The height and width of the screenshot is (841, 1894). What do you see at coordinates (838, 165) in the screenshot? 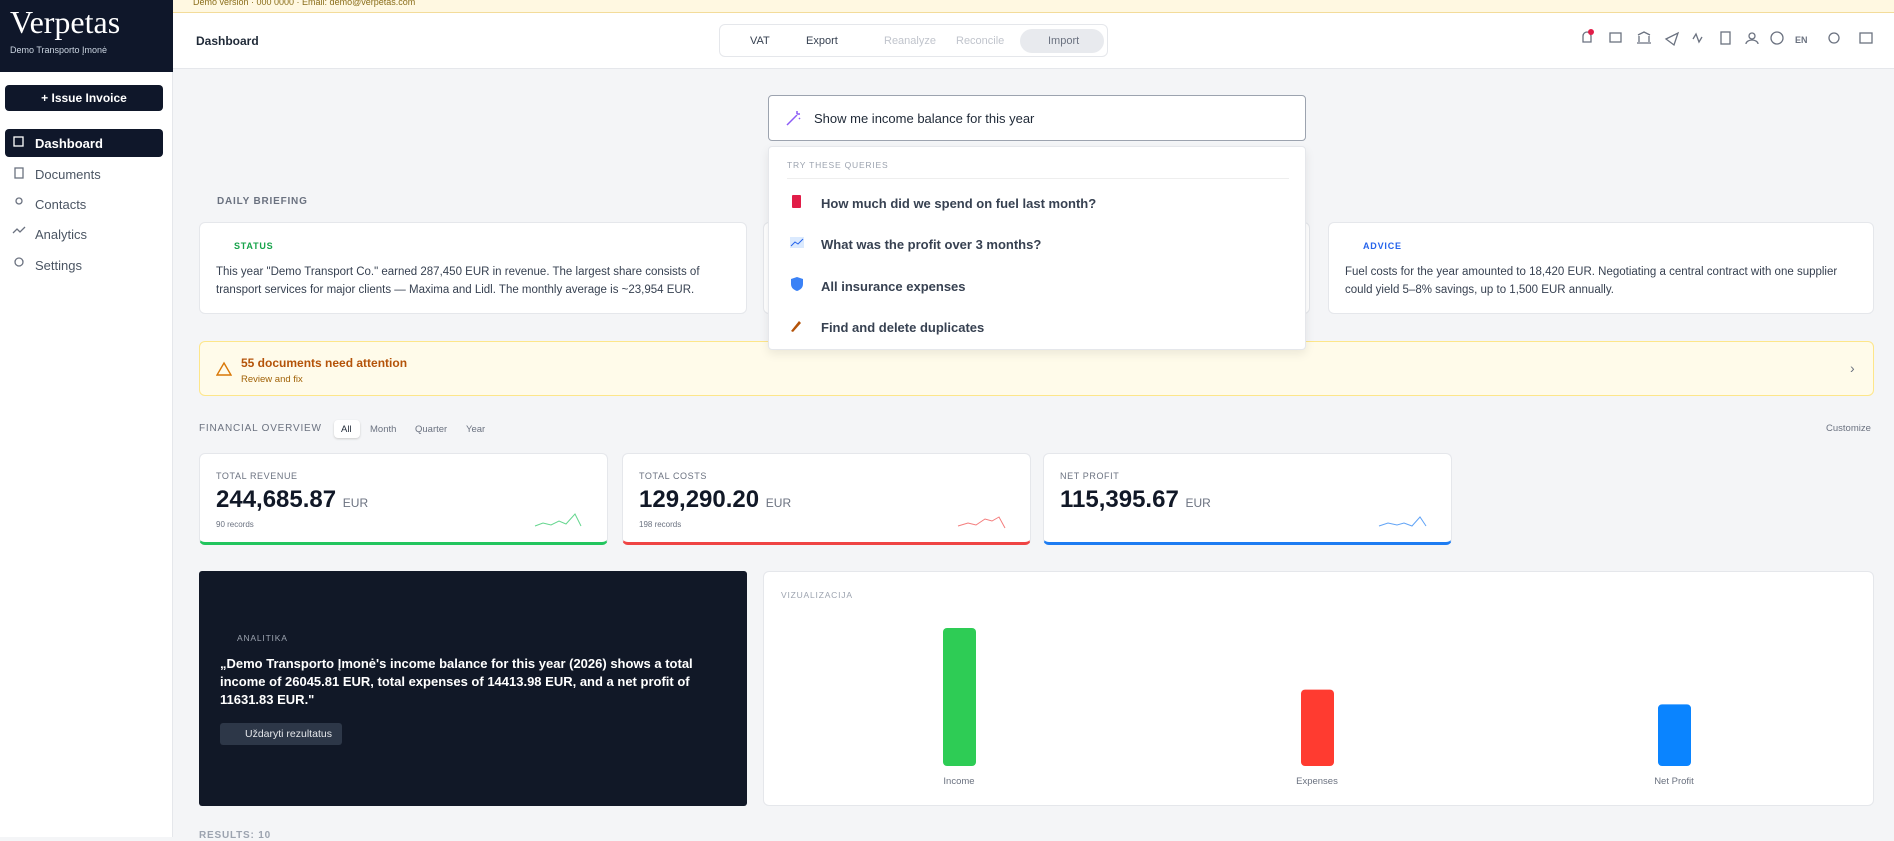
I see `suggestions-title: TRY THESE QUERIES` at bounding box center [838, 165].